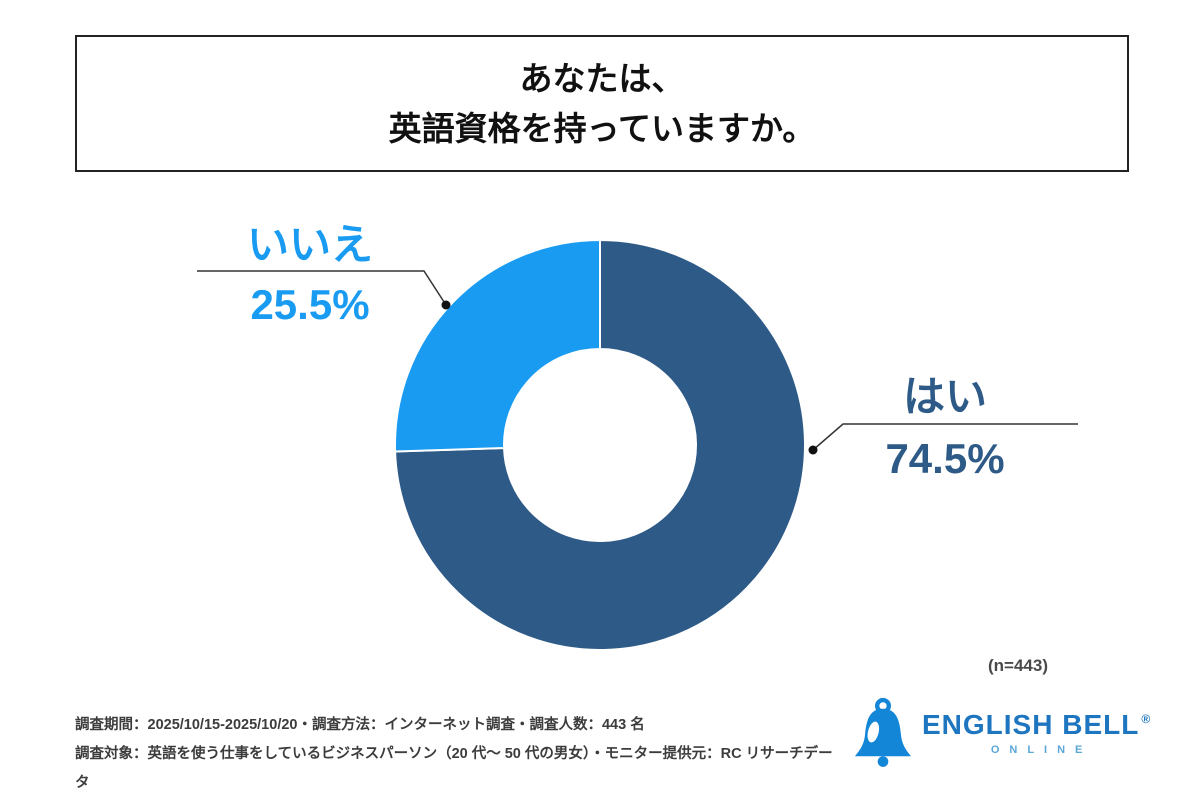  Describe the element at coordinates (945, 458) in the screenshot. I see `value-yes: 74.5%` at that location.